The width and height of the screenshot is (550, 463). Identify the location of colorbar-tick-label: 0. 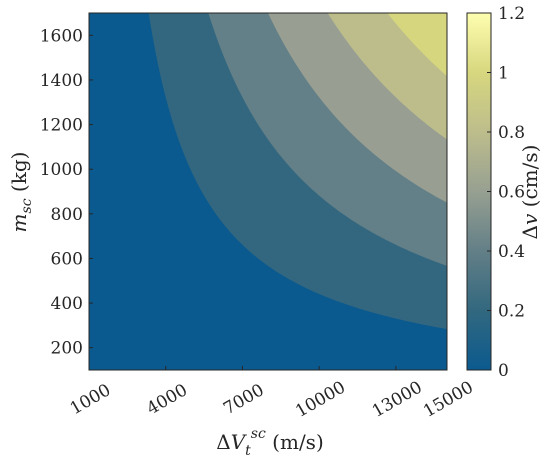
(503, 371).